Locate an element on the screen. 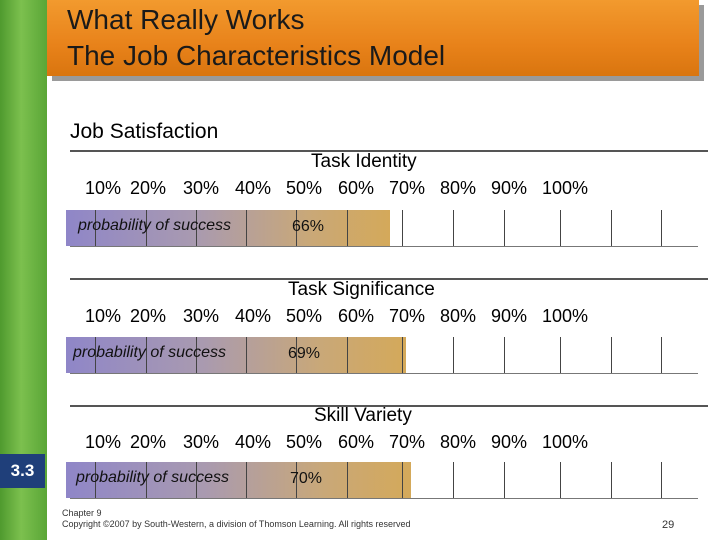  scale-title: Task Identity is located at coordinates (364, 161).